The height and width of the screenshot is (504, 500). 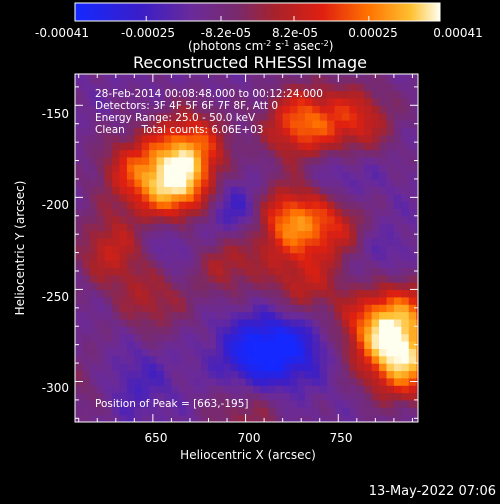 What do you see at coordinates (248, 455) in the screenshot?
I see `x-axis-label: Heliocentric X (arcsec)` at bounding box center [248, 455].